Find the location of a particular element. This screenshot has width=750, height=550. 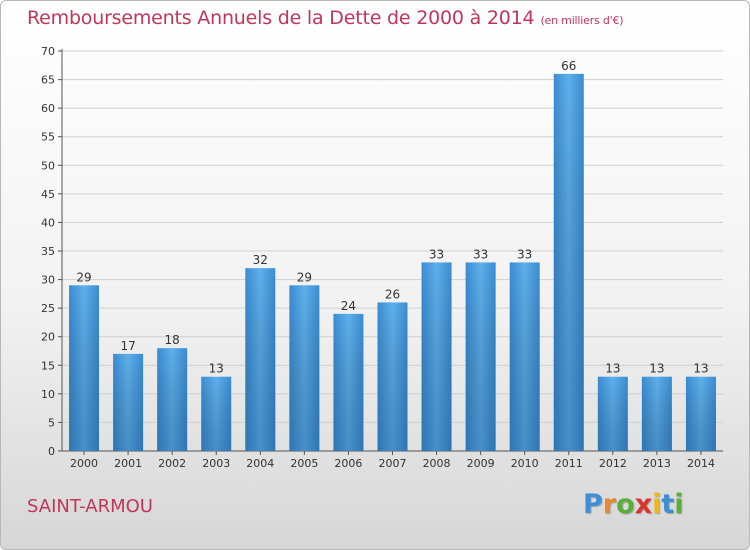

y-tick-label: 40 is located at coordinates (48, 222).